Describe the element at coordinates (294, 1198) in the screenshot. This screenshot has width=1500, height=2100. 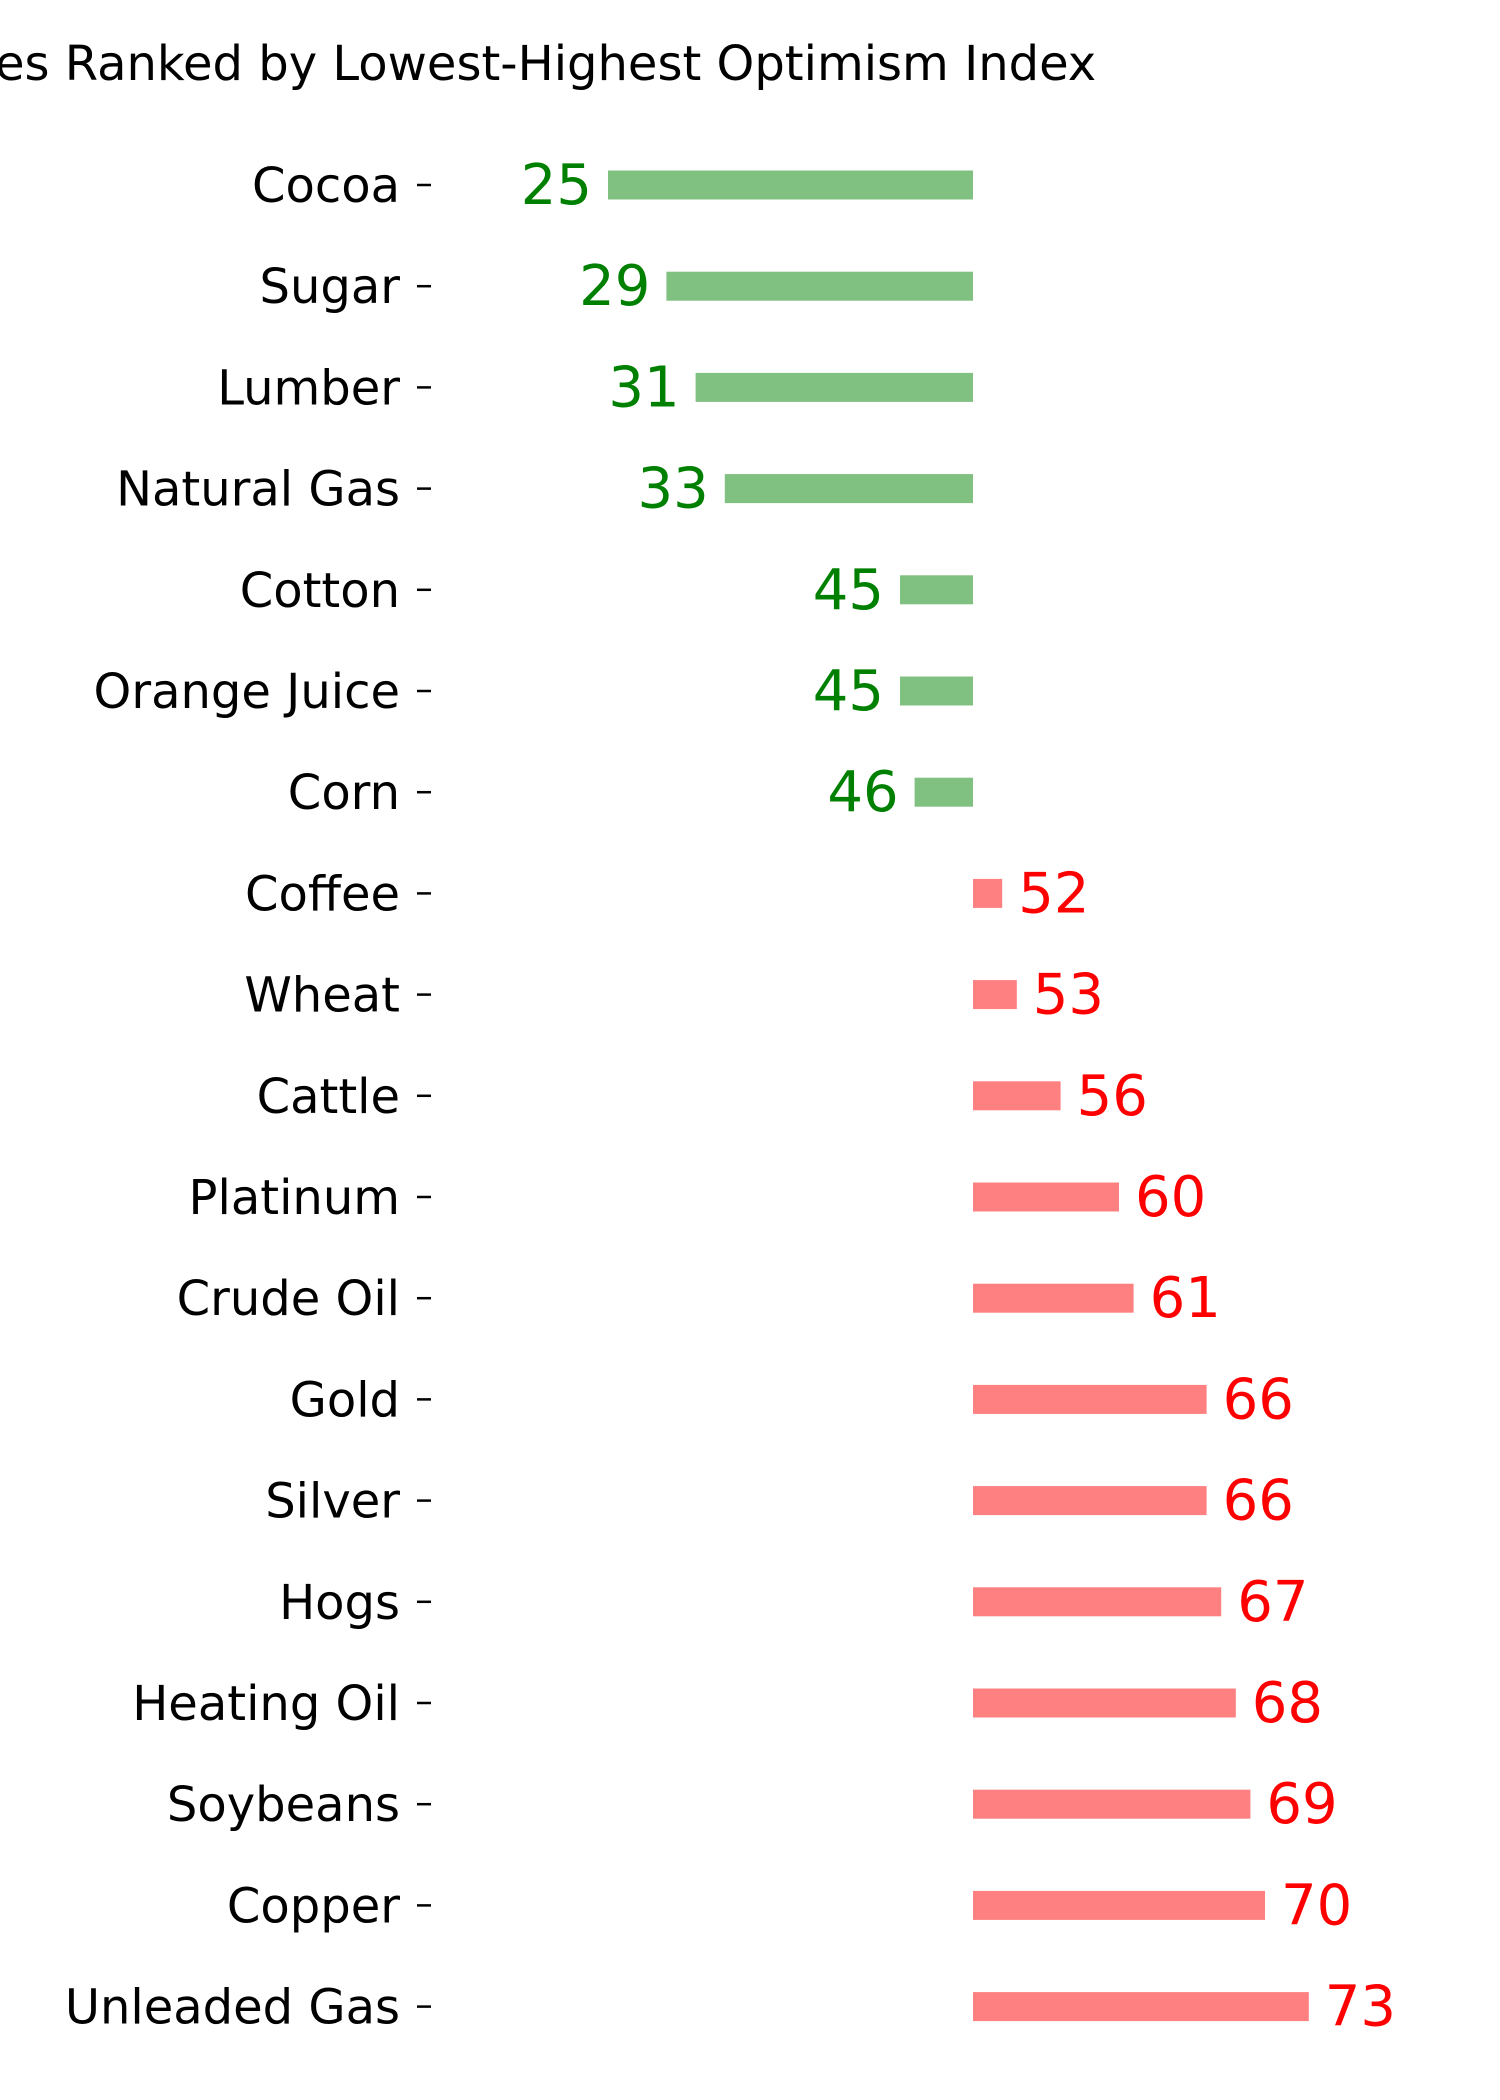
I see `category-label: Platinum` at that location.